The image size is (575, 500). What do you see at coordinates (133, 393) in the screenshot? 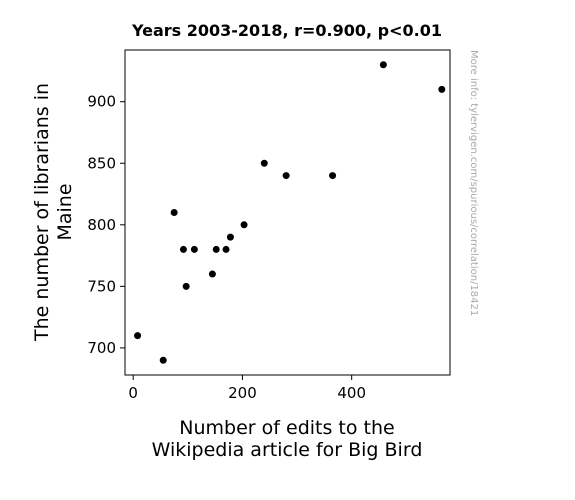
I see `x-tick-label: 0` at bounding box center [133, 393].